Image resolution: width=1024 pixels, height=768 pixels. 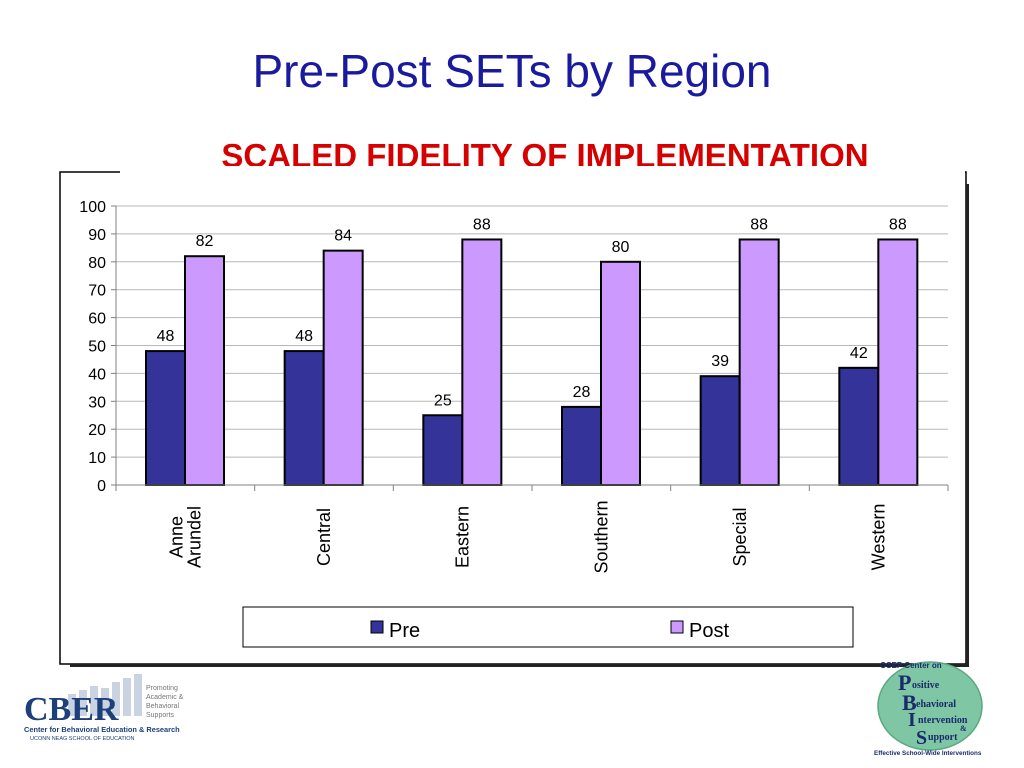 I want to click on legend-swatch-pre, so click(x=377, y=627).